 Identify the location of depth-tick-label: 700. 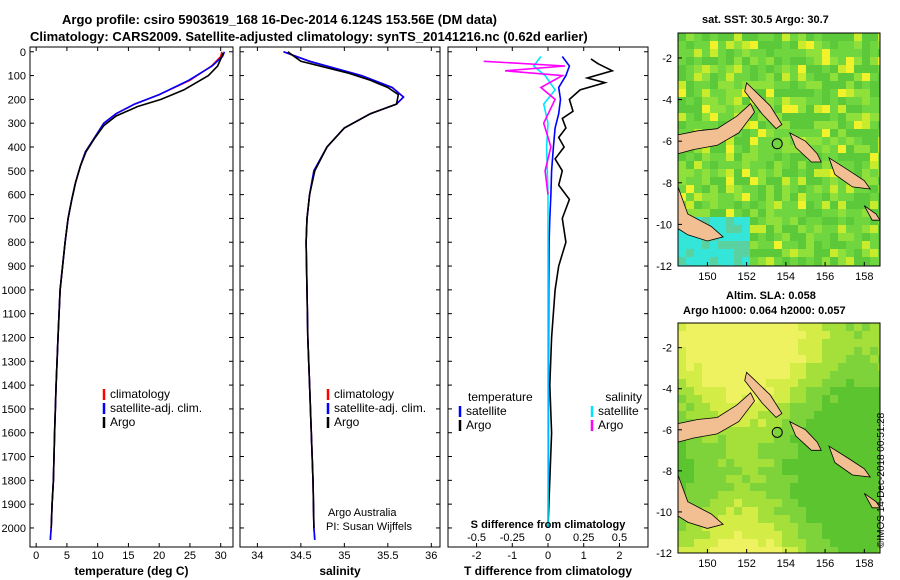
(17, 219).